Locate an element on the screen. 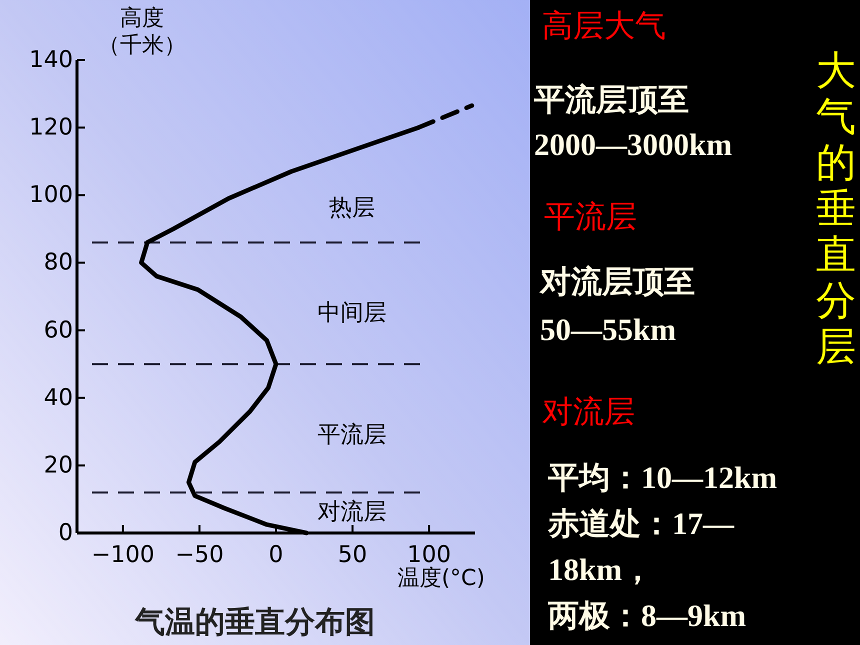  y-axis-title: 高度（千米） is located at coordinates (142, 32).